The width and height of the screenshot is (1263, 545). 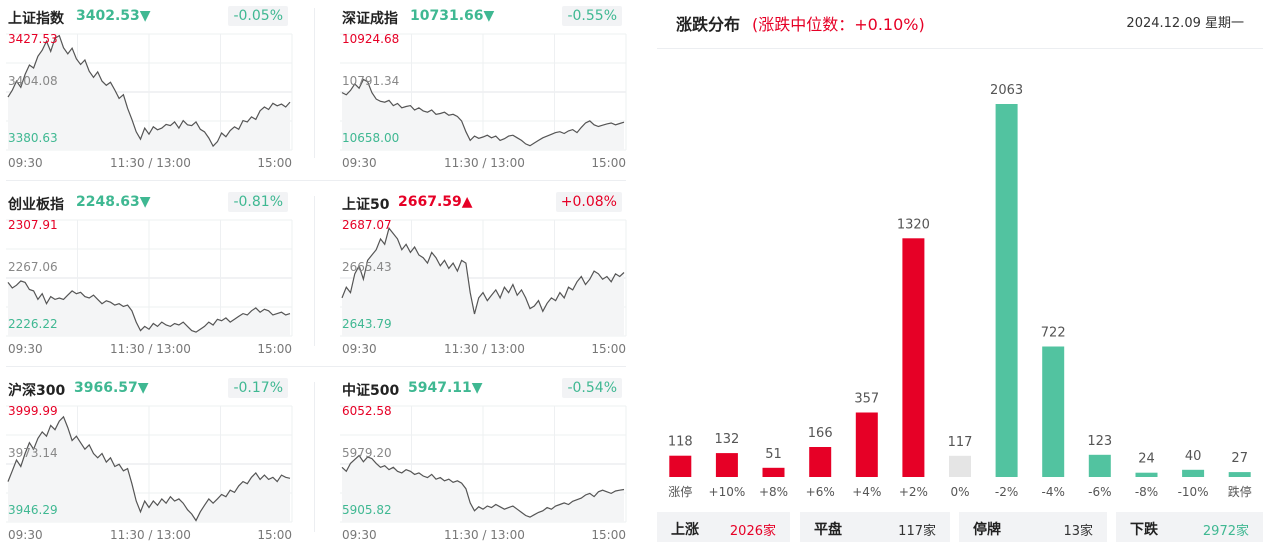 What do you see at coordinates (1193, 492) in the screenshot?
I see `bar-category-label: -10%` at bounding box center [1193, 492].